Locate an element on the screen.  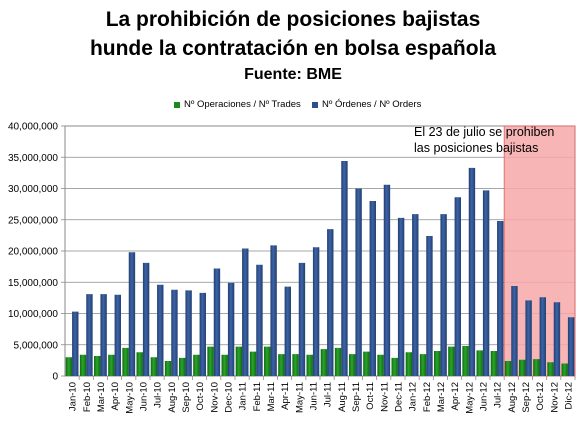
x-tick-label: Jan-10 is located at coordinates (73, 396).